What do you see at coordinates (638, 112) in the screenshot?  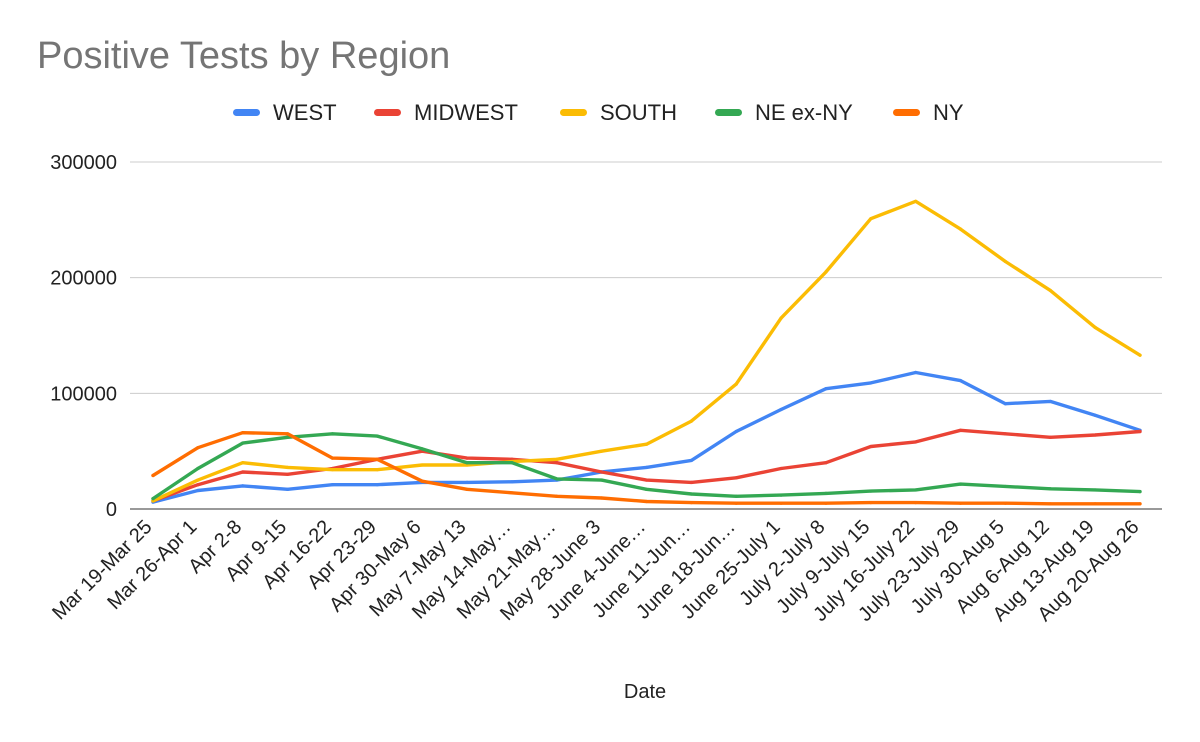 I see `legend-label: SOUTH` at bounding box center [638, 112].